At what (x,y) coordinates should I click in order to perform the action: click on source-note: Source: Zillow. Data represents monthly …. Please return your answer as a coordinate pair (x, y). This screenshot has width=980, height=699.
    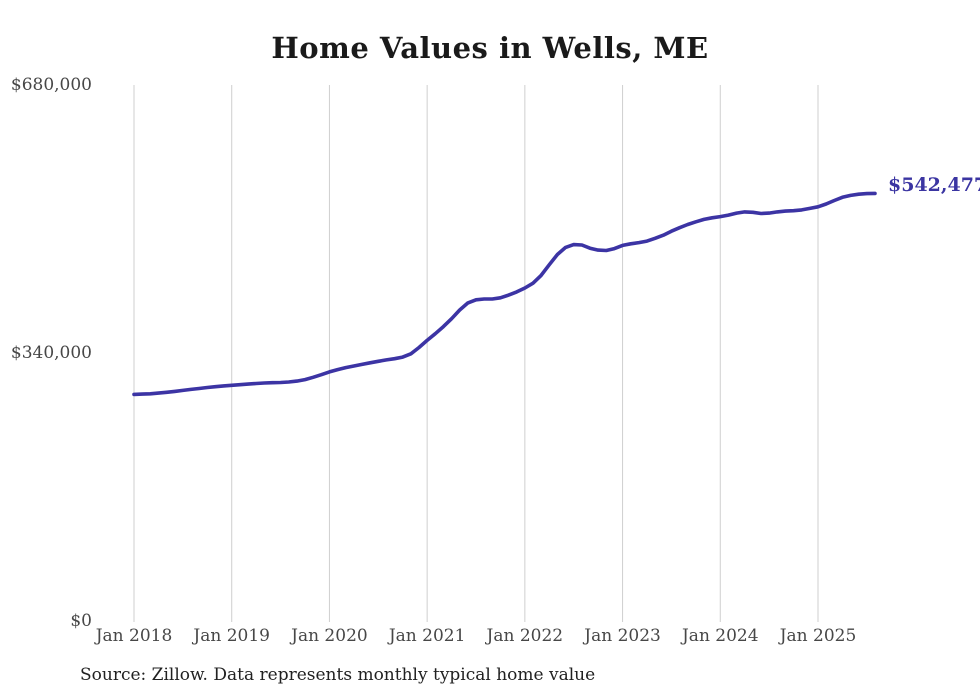
    Looking at the image, I should click on (338, 675).